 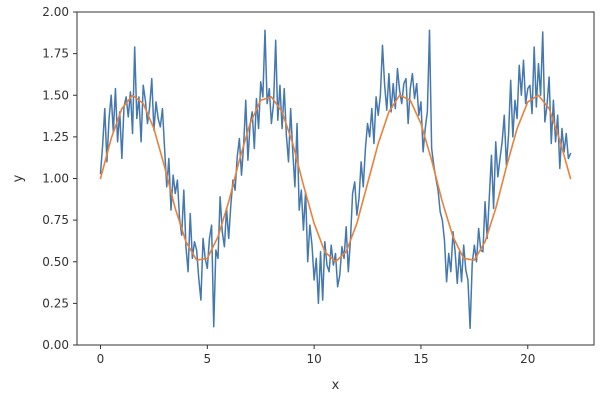 What do you see at coordinates (101, 359) in the screenshot?
I see `x-tick-label: 0` at bounding box center [101, 359].